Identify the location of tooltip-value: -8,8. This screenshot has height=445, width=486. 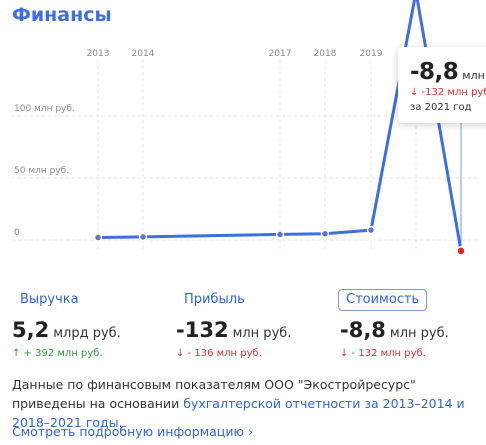
(434, 72).